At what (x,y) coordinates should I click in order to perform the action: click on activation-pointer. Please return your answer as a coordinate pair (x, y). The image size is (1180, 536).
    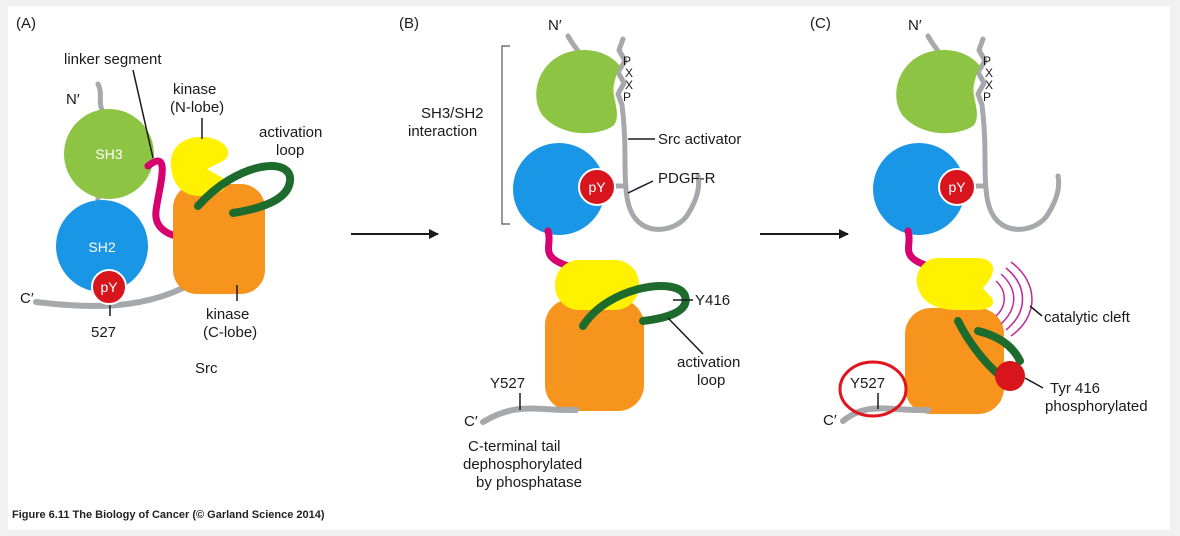
    Looking at the image, I should click on (685, 336).